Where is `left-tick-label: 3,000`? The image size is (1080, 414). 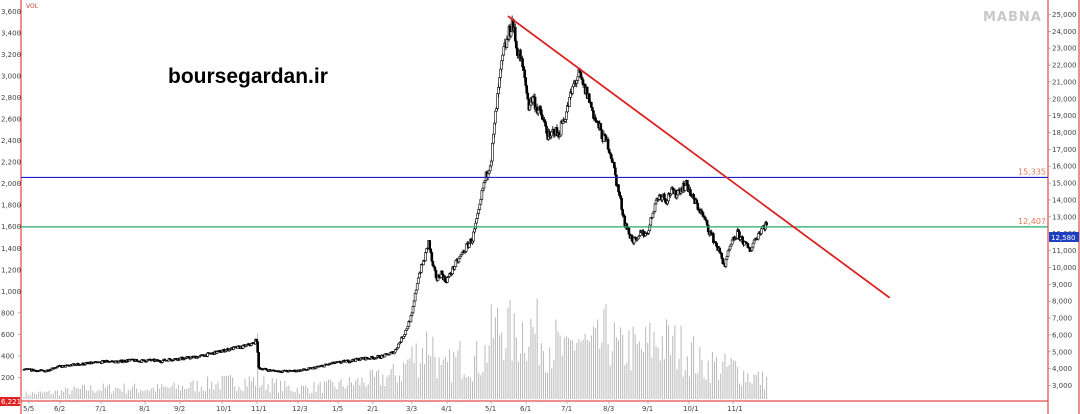 left-tick-label: 3,000 is located at coordinates (11, 76).